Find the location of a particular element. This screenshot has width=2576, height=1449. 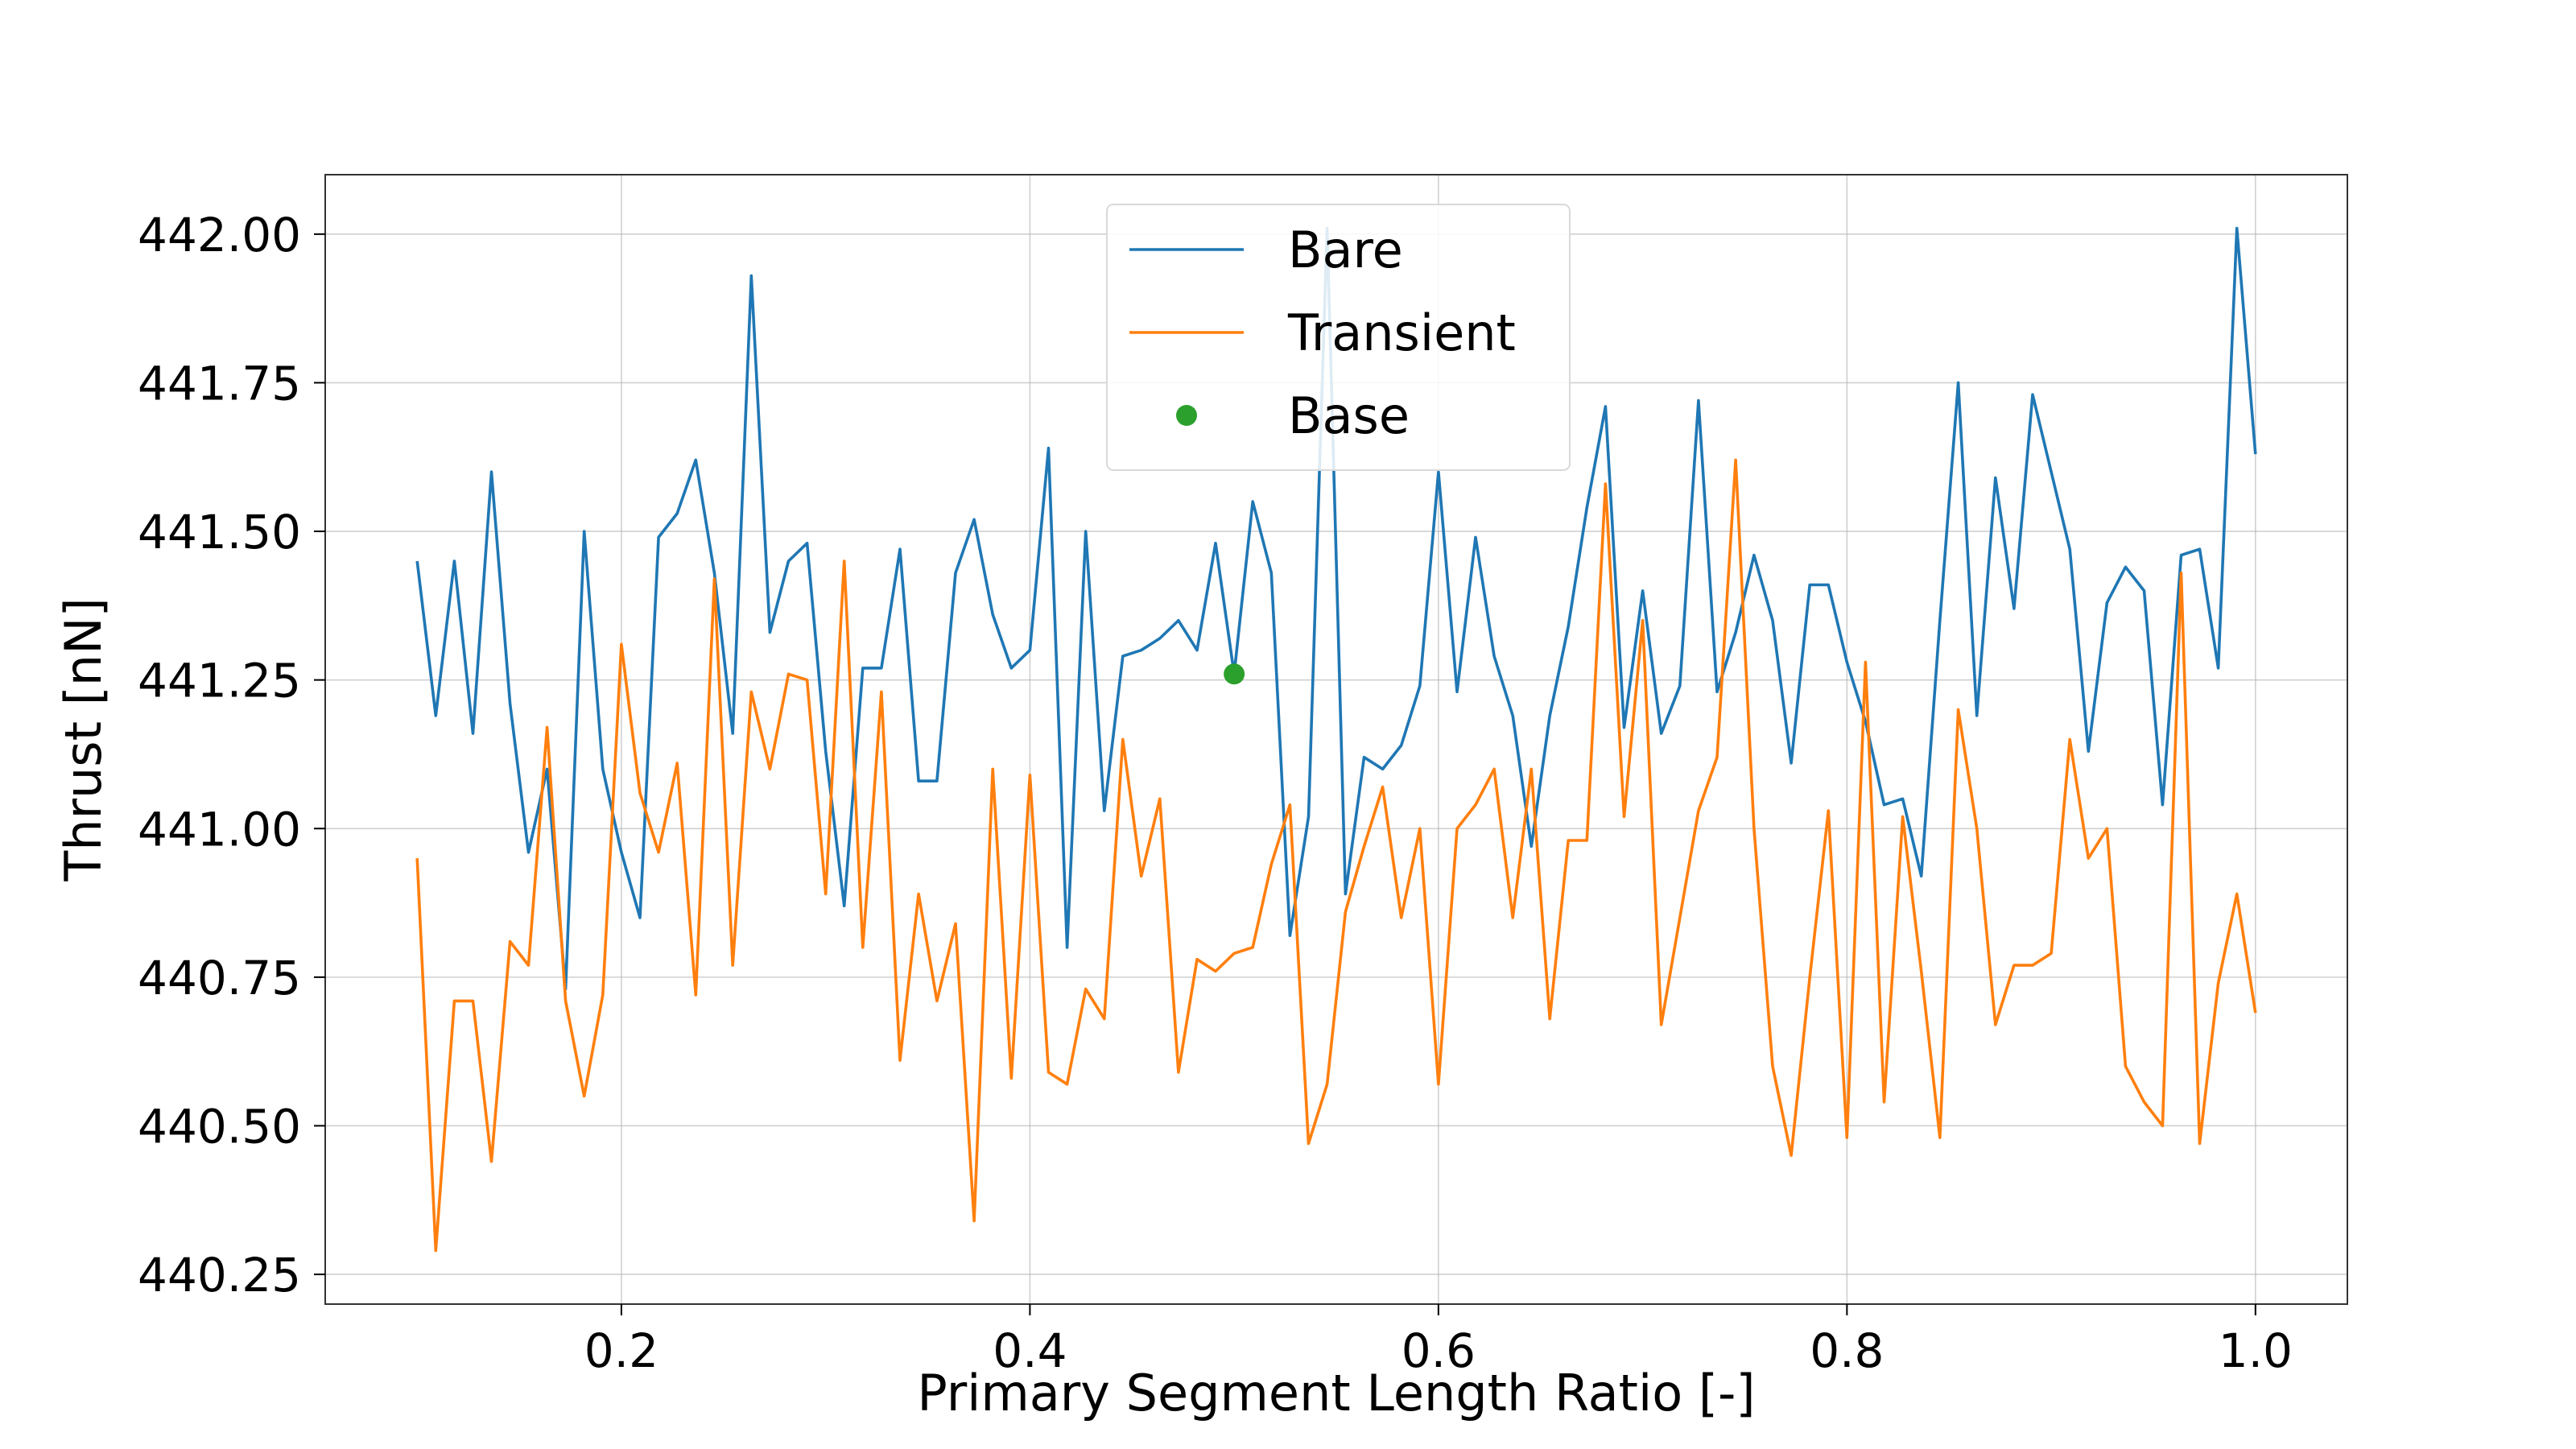

legend-label-bare: Bare is located at coordinates (1345, 250).